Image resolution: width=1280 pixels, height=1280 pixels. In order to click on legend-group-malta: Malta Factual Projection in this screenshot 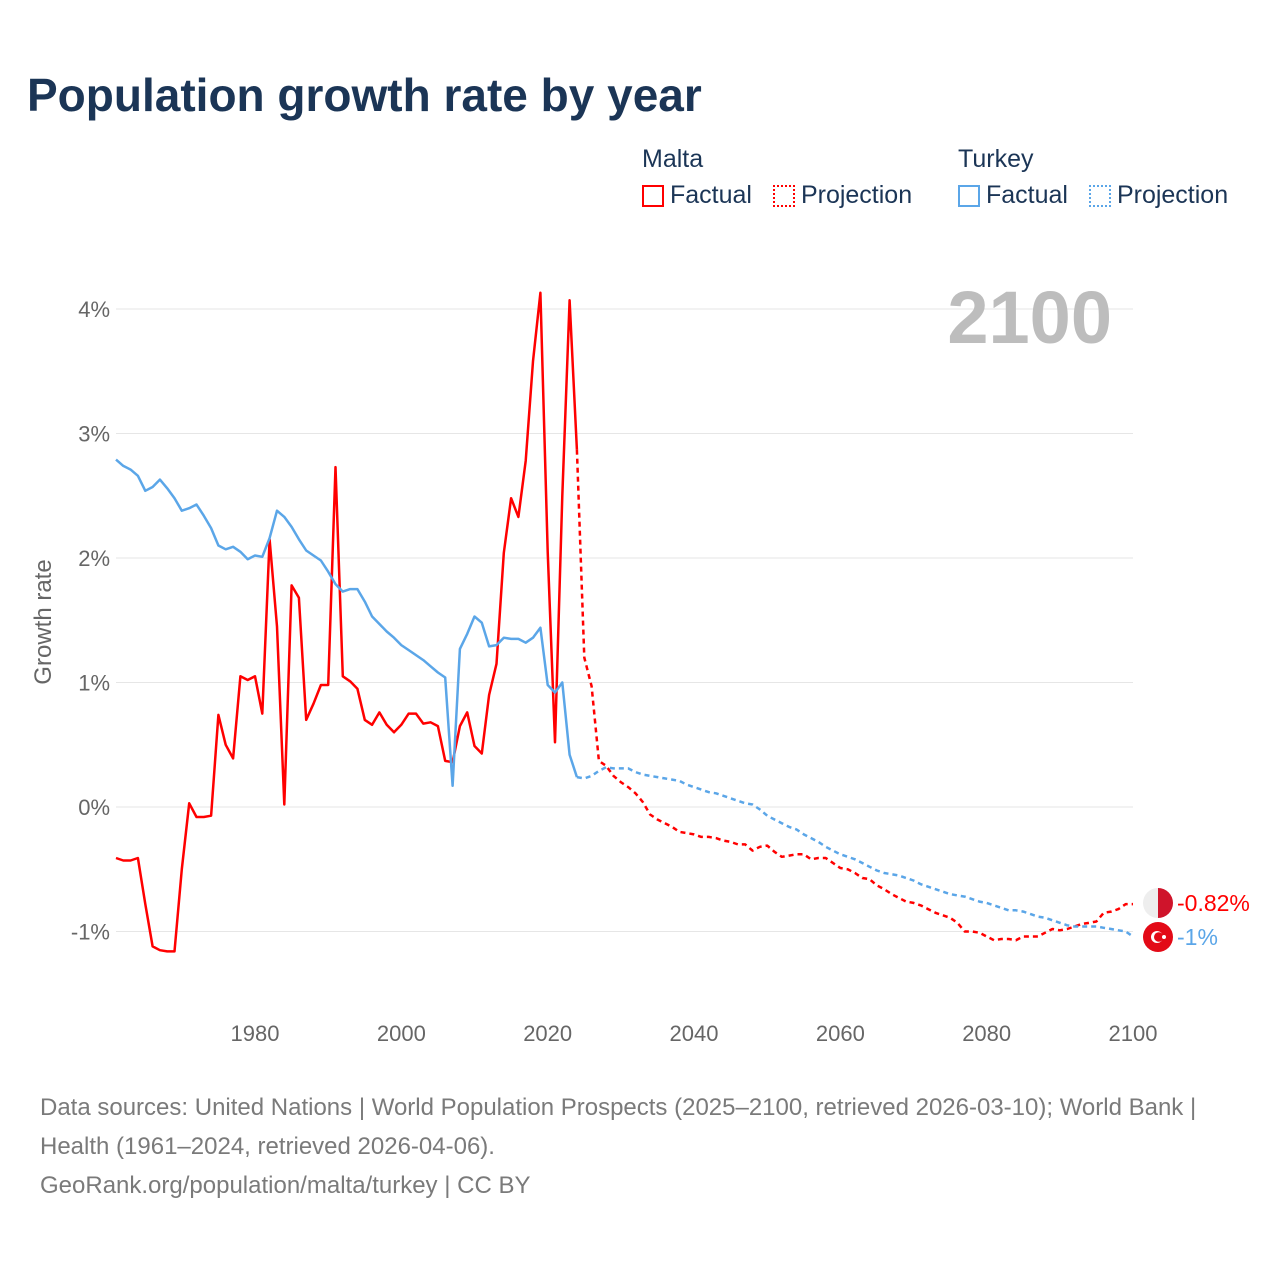, I will do `click(784, 179)`.